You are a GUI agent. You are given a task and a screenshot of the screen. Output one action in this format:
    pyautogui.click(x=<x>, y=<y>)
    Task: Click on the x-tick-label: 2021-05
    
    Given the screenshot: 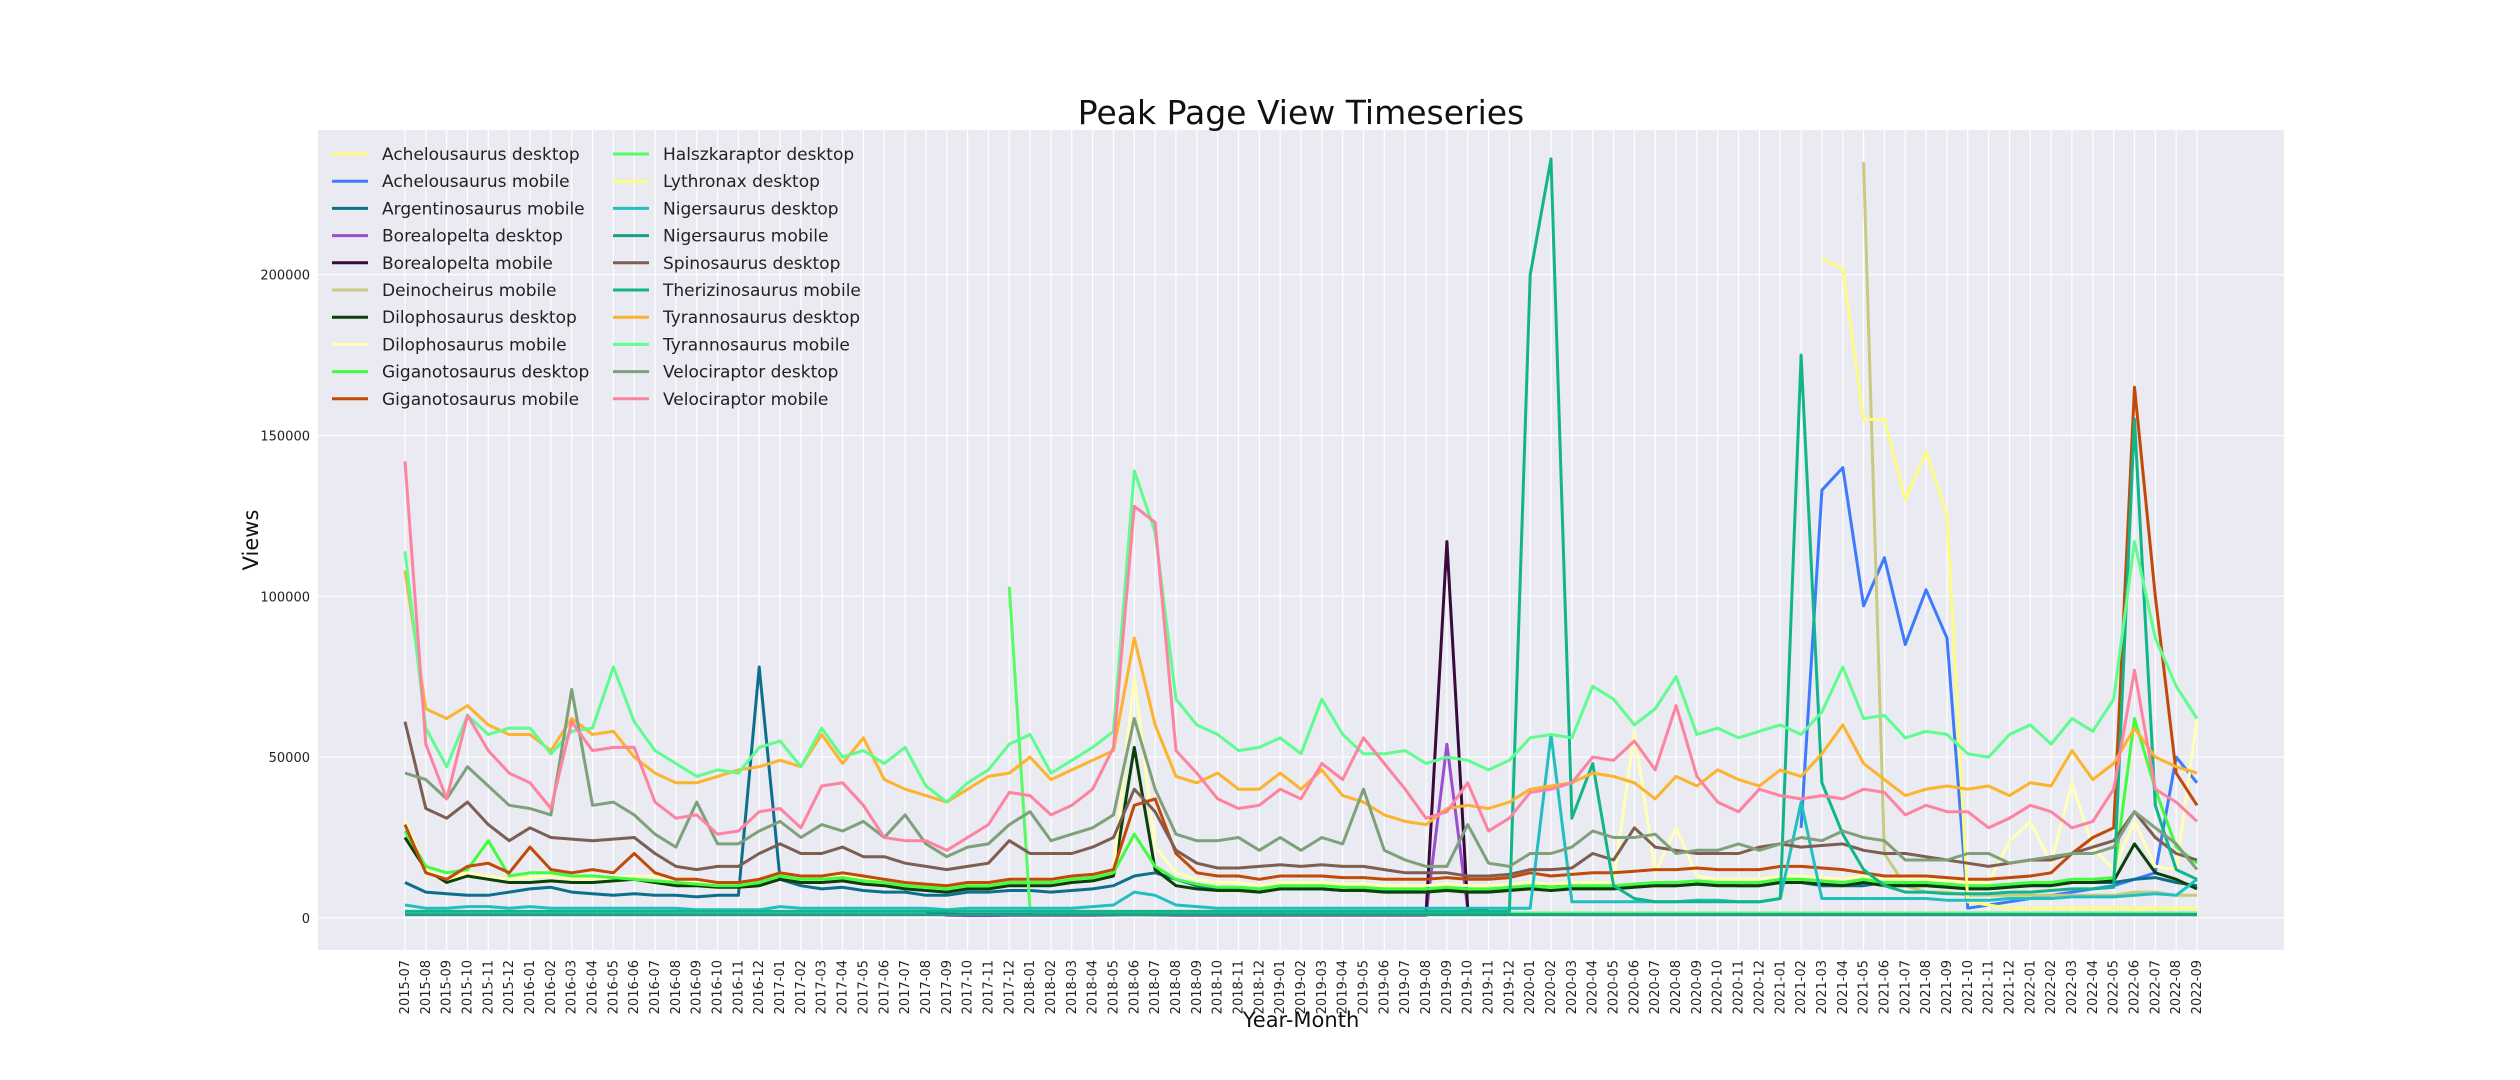 What is the action you would take?
    pyautogui.click(x=1864, y=987)
    